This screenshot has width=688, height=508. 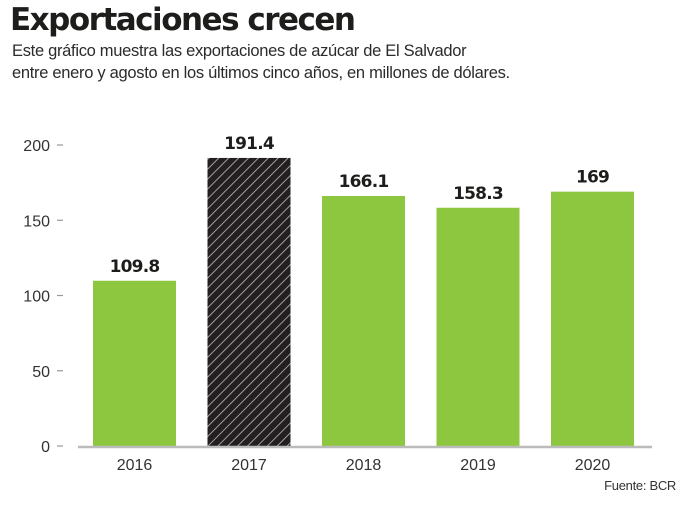 I want to click on value-label-2016: 109.8, so click(x=135, y=267).